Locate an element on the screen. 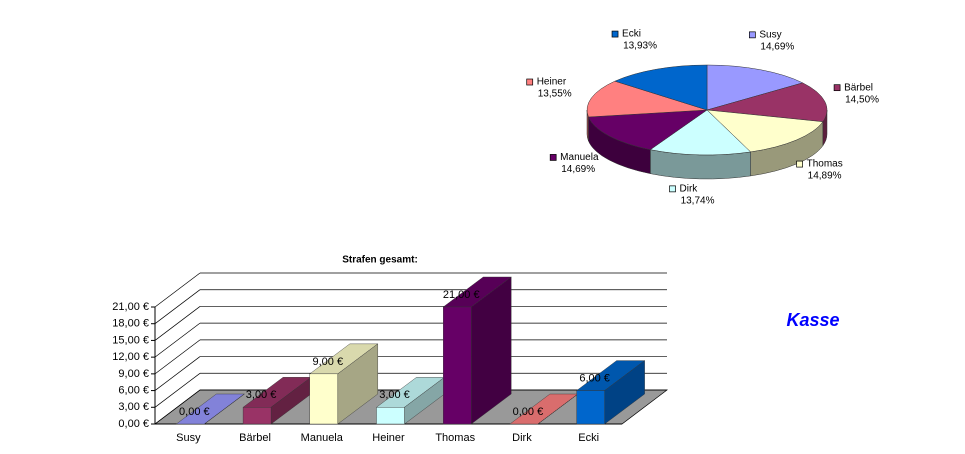 The width and height of the screenshot is (965, 454). value-label: 6,00 € is located at coordinates (594, 378).